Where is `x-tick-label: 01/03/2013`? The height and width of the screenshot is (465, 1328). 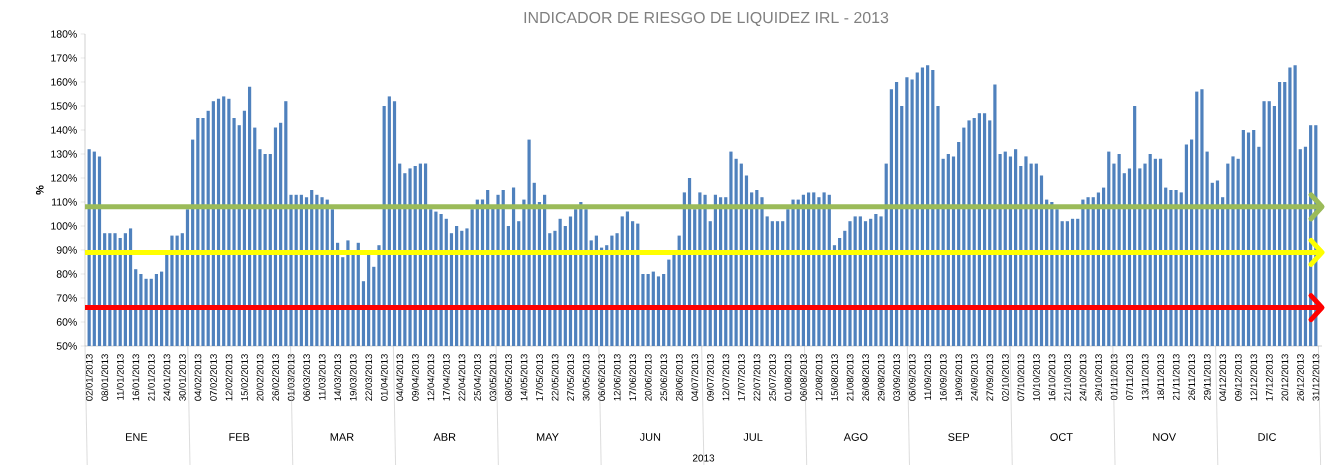 x-tick-label: 01/03/2013 is located at coordinates (291, 377).